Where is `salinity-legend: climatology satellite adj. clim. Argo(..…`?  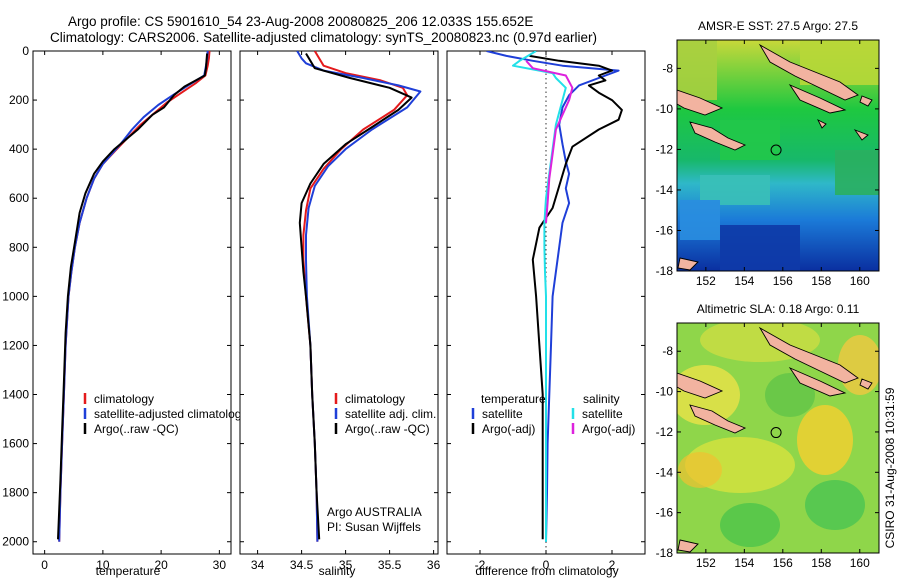
salinity-legend: climatology satellite adj. clim. Argo(..… is located at coordinates (385, 414).